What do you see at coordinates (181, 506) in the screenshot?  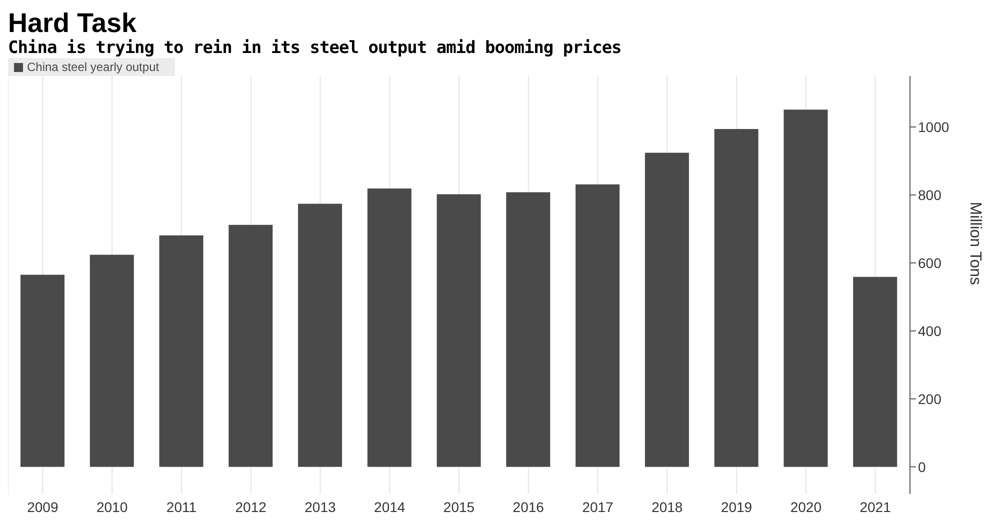 I see `x-tick-label: 2011` at bounding box center [181, 506].